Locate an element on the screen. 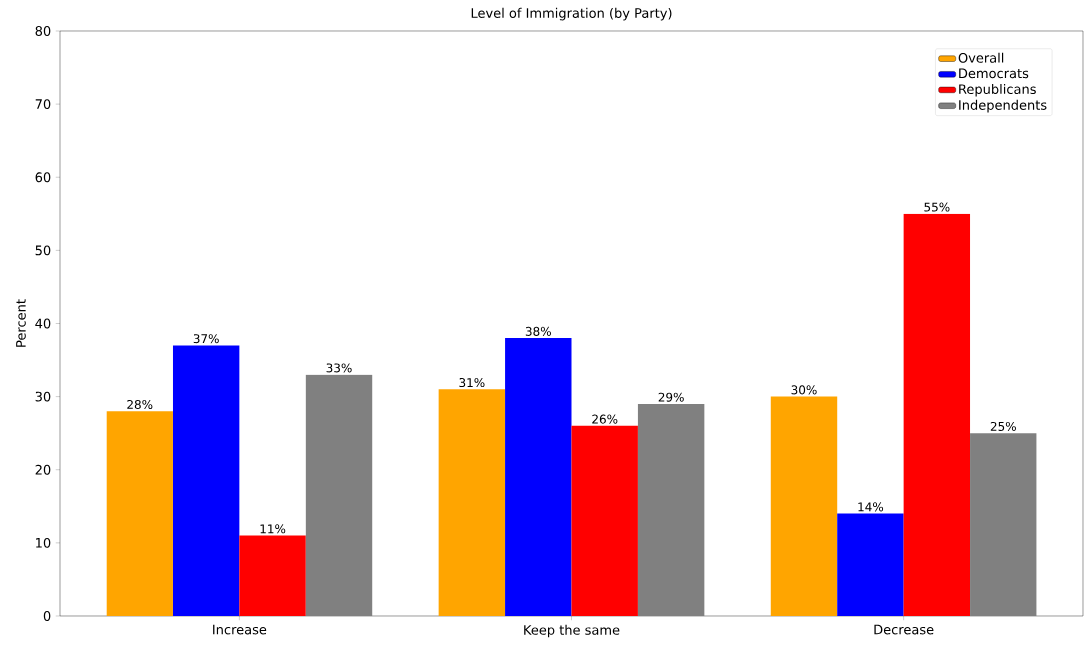 Image resolution: width=1086 pixels, height=647 pixels. legend-label: Republicans is located at coordinates (997, 90).